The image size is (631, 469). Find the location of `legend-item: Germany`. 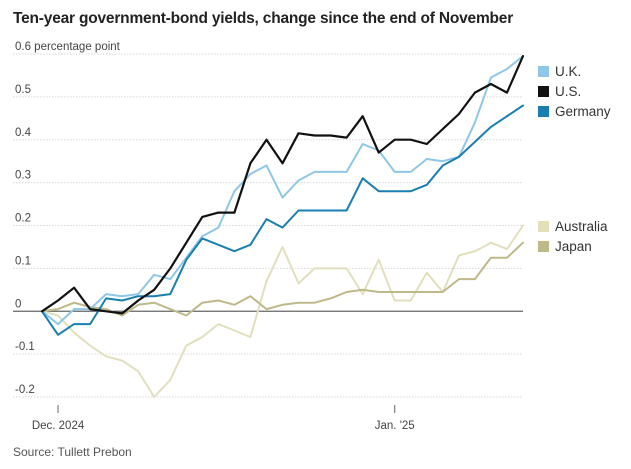

legend-item: Germany is located at coordinates (574, 111).